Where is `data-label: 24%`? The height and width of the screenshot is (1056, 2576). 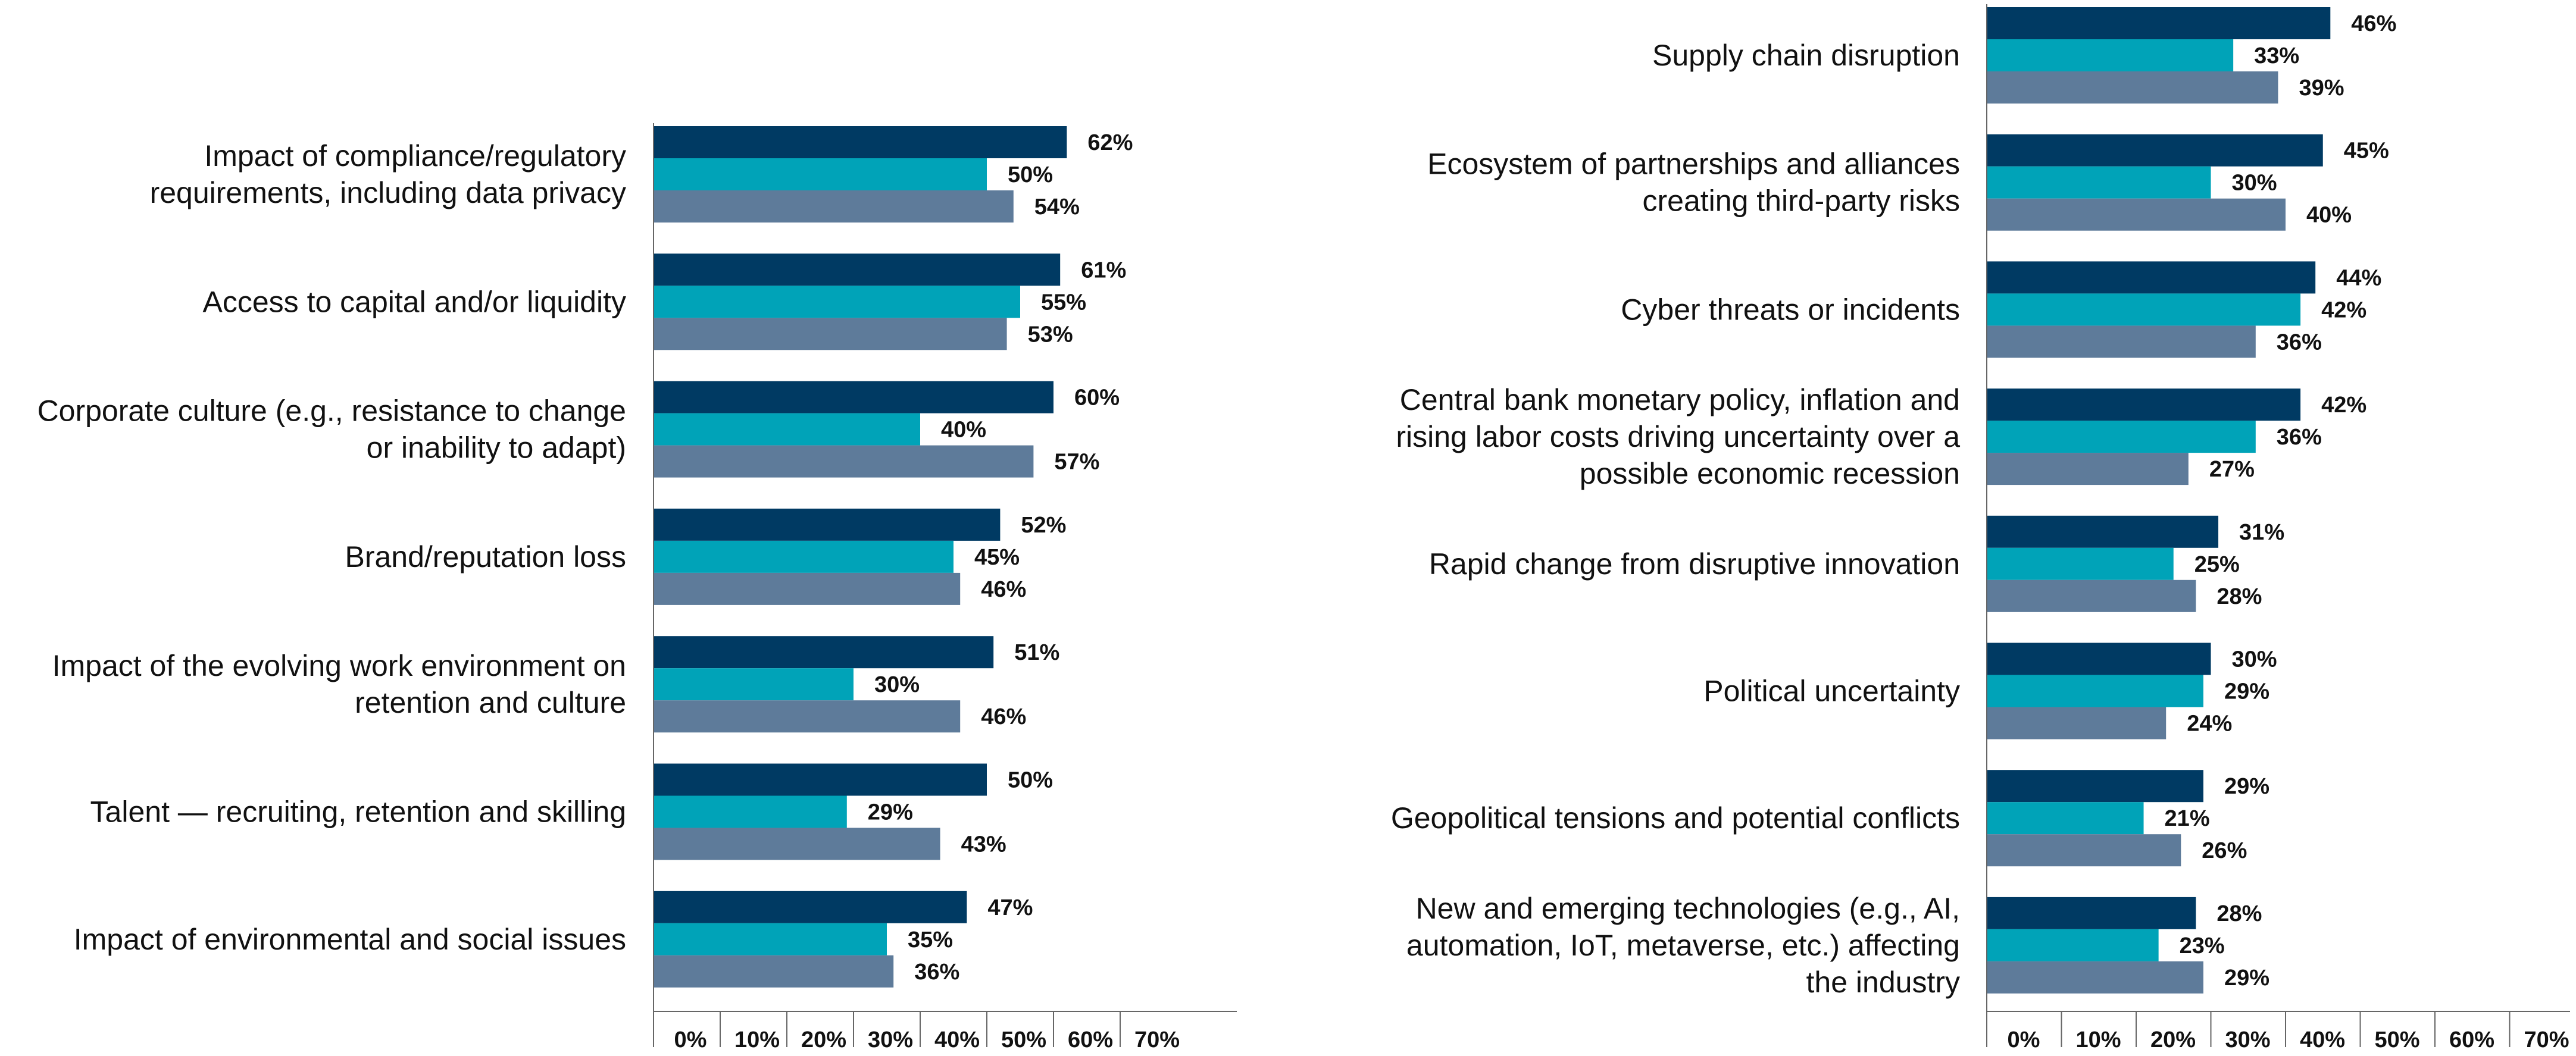
data-label: 24% is located at coordinates (2209, 724).